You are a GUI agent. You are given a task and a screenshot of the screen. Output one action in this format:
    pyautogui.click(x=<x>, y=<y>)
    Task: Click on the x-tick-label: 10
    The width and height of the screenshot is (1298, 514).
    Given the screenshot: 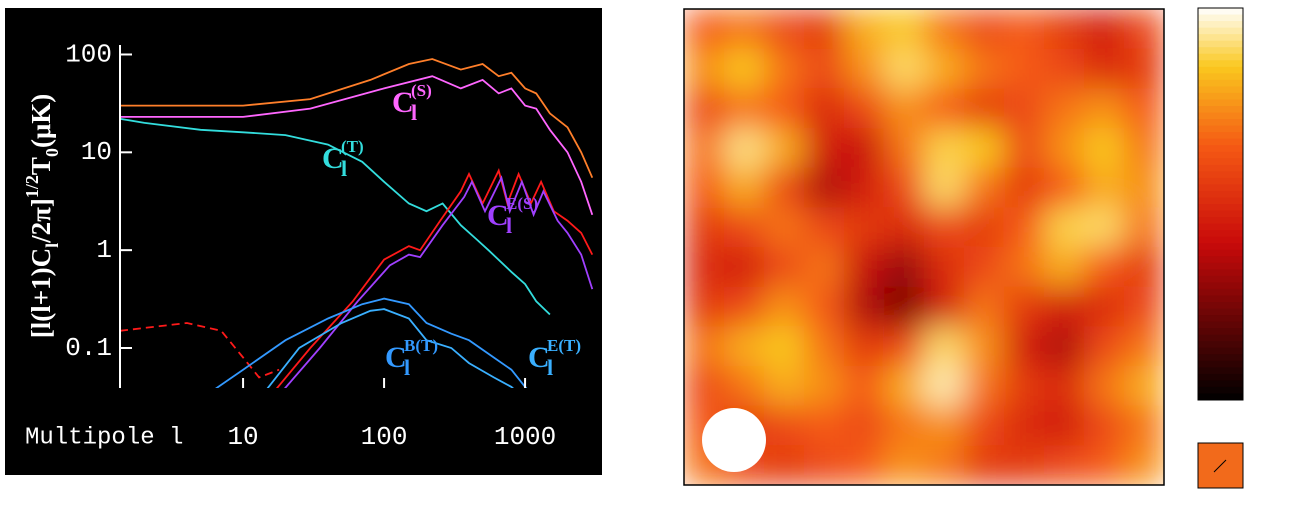 What is the action you would take?
    pyautogui.click(x=242, y=437)
    